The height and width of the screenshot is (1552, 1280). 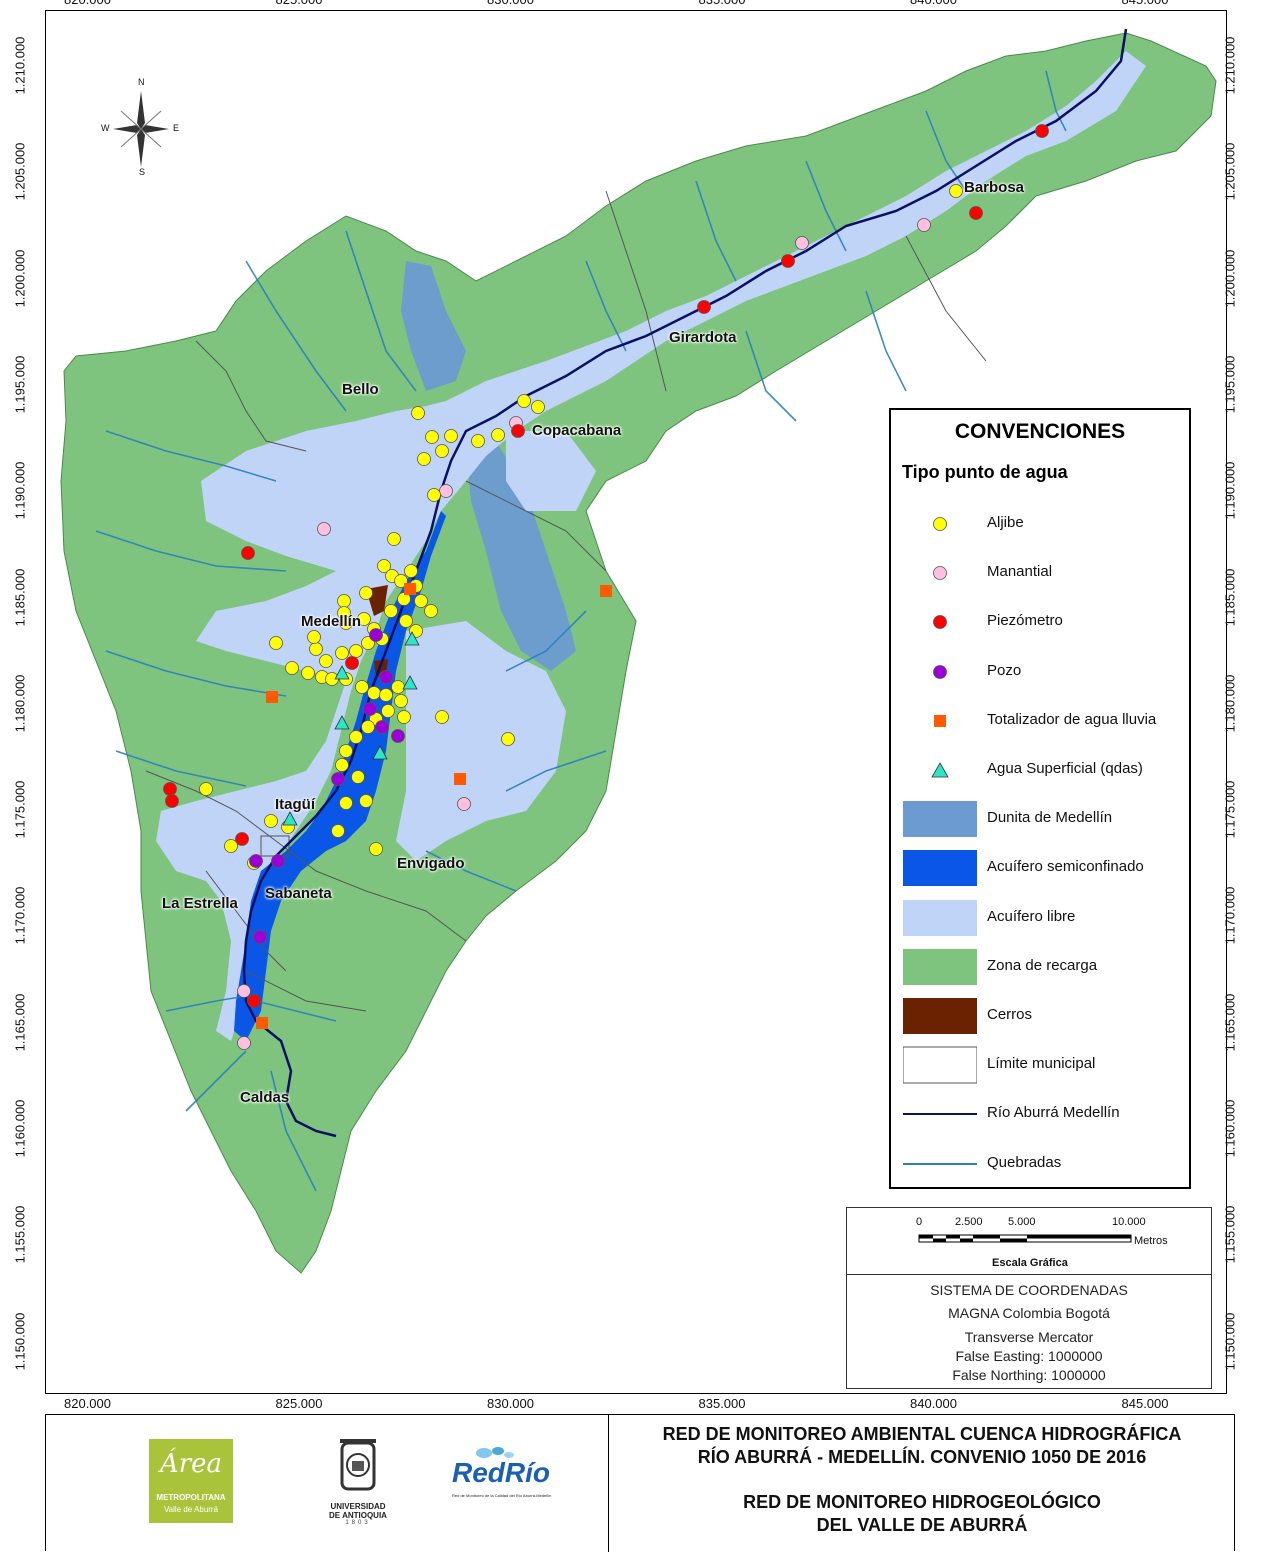 I want to click on y-tick-right: 1.210.000, so click(x=1230, y=65).